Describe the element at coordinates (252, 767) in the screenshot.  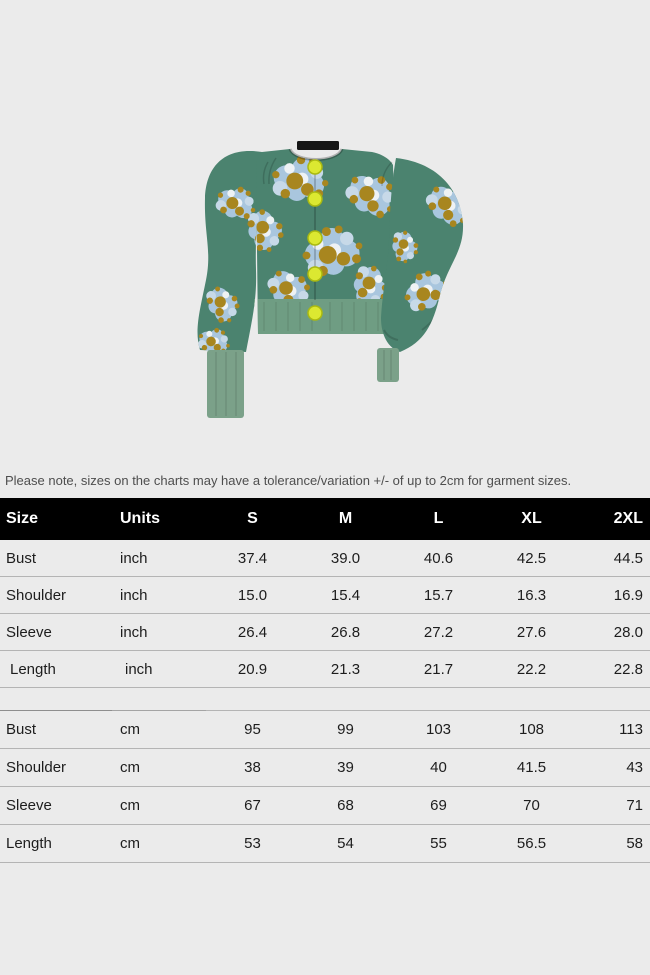
I see `cell: 38` at that location.